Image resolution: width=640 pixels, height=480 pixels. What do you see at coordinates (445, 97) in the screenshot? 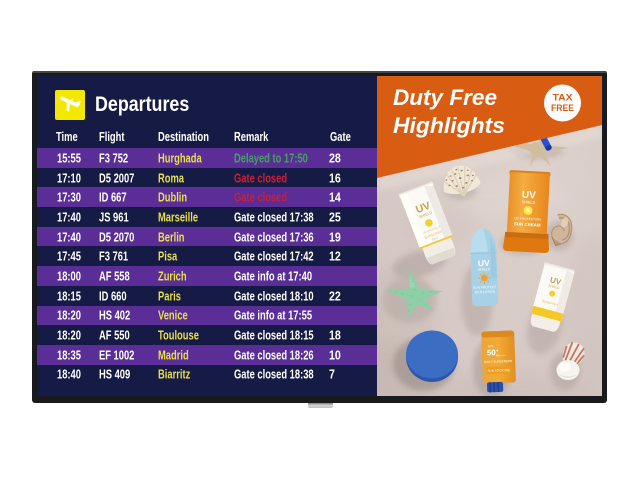
I see `svg-text: Duty Free` at bounding box center [445, 97].